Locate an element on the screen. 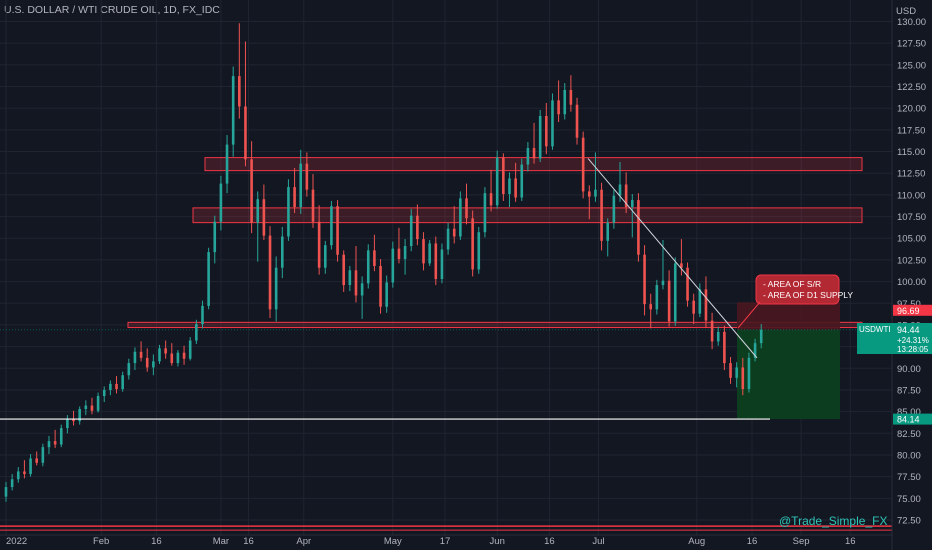 The image size is (932, 550). price-tick: 87.50 is located at coordinates (909, 390).